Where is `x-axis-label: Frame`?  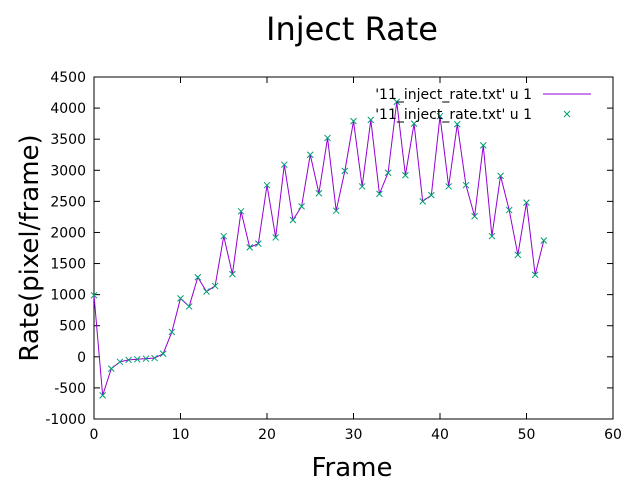 x-axis-label: Frame is located at coordinates (351, 466).